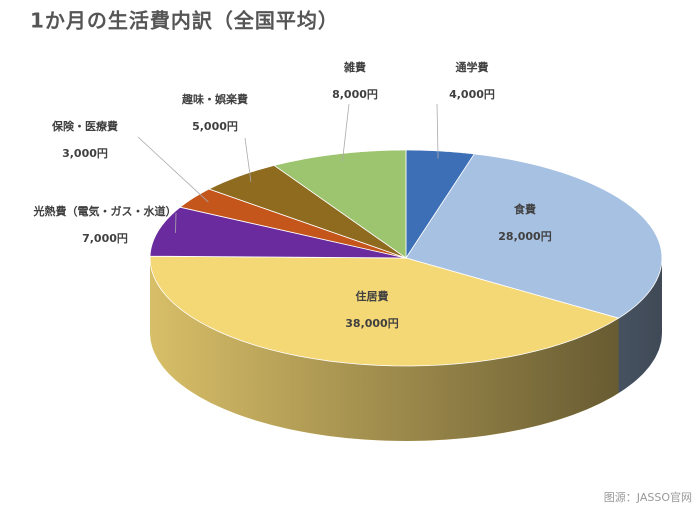 The width and height of the screenshot is (700, 518). What do you see at coordinates (215, 126) in the screenshot?
I see `value-label: 5,000円` at bounding box center [215, 126].